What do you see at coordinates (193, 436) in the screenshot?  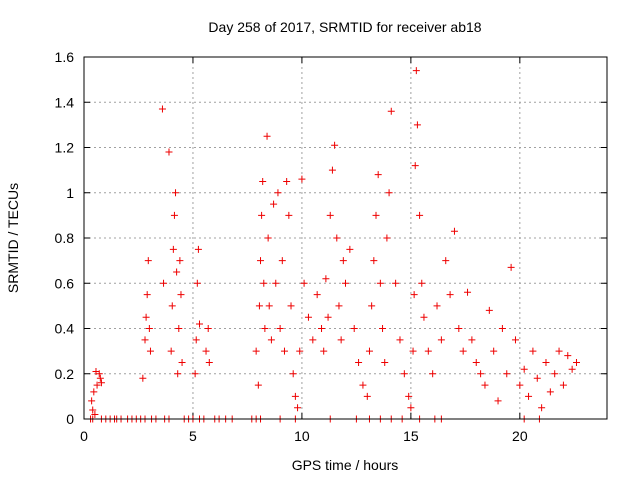 I see `x-tick-label: 5` at bounding box center [193, 436].